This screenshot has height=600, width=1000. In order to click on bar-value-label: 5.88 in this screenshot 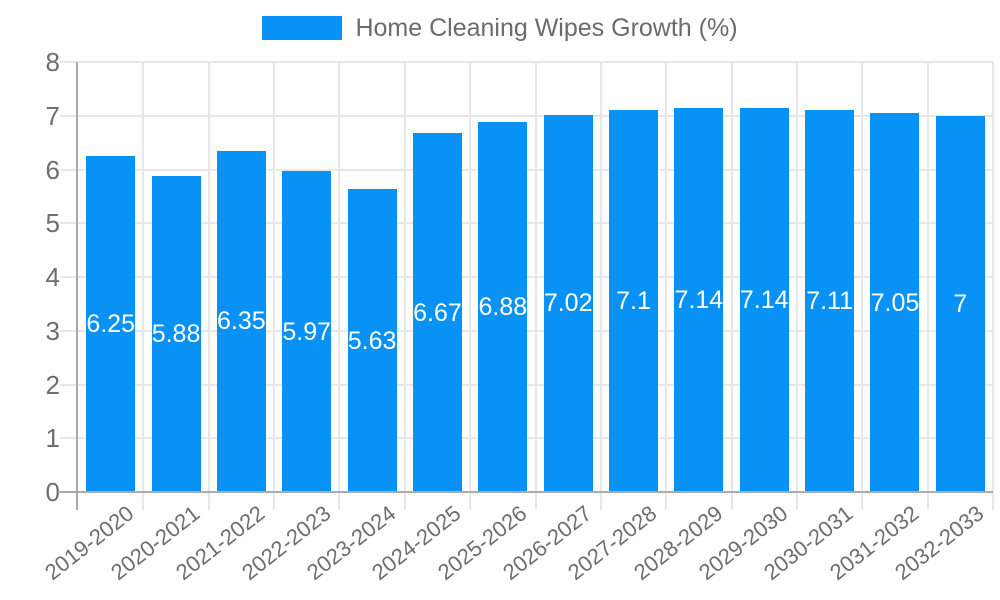, I will do `click(176, 333)`.